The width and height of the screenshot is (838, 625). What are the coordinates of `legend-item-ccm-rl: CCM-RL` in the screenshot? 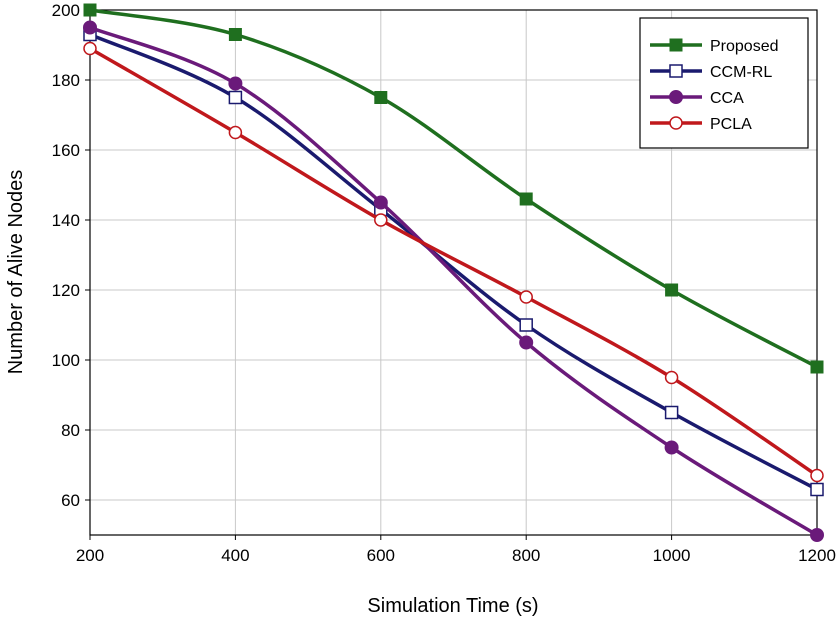 It's located at (711, 72).